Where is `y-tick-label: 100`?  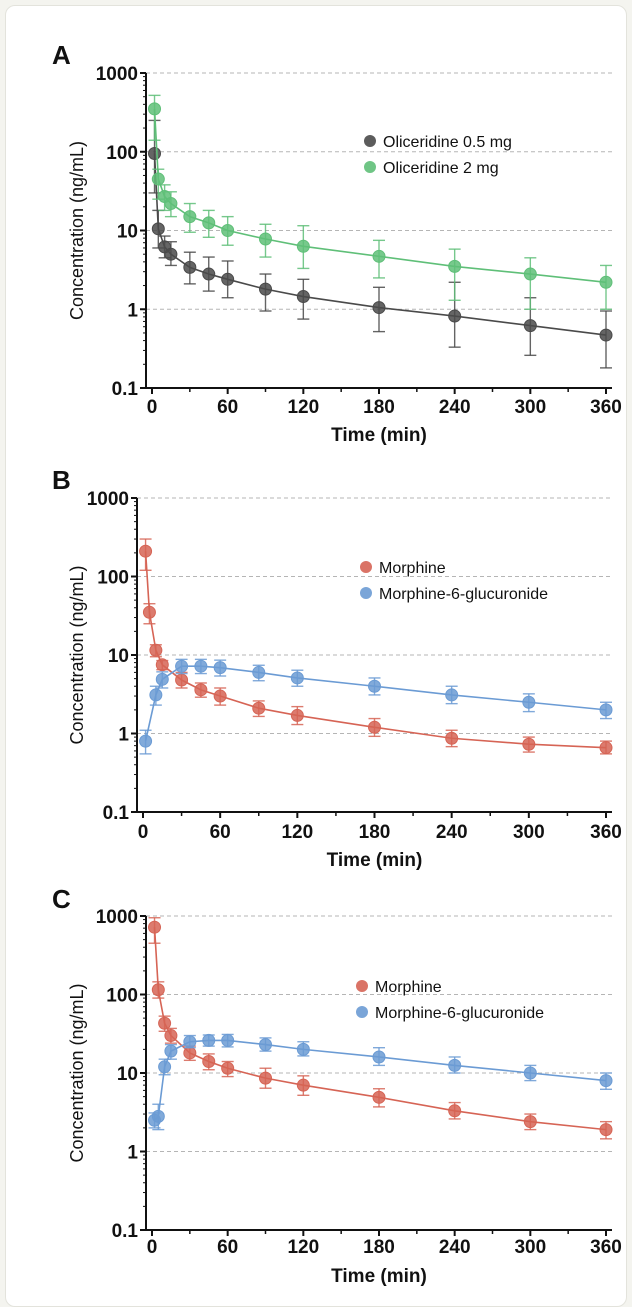
y-tick-label: 100 is located at coordinates (122, 153).